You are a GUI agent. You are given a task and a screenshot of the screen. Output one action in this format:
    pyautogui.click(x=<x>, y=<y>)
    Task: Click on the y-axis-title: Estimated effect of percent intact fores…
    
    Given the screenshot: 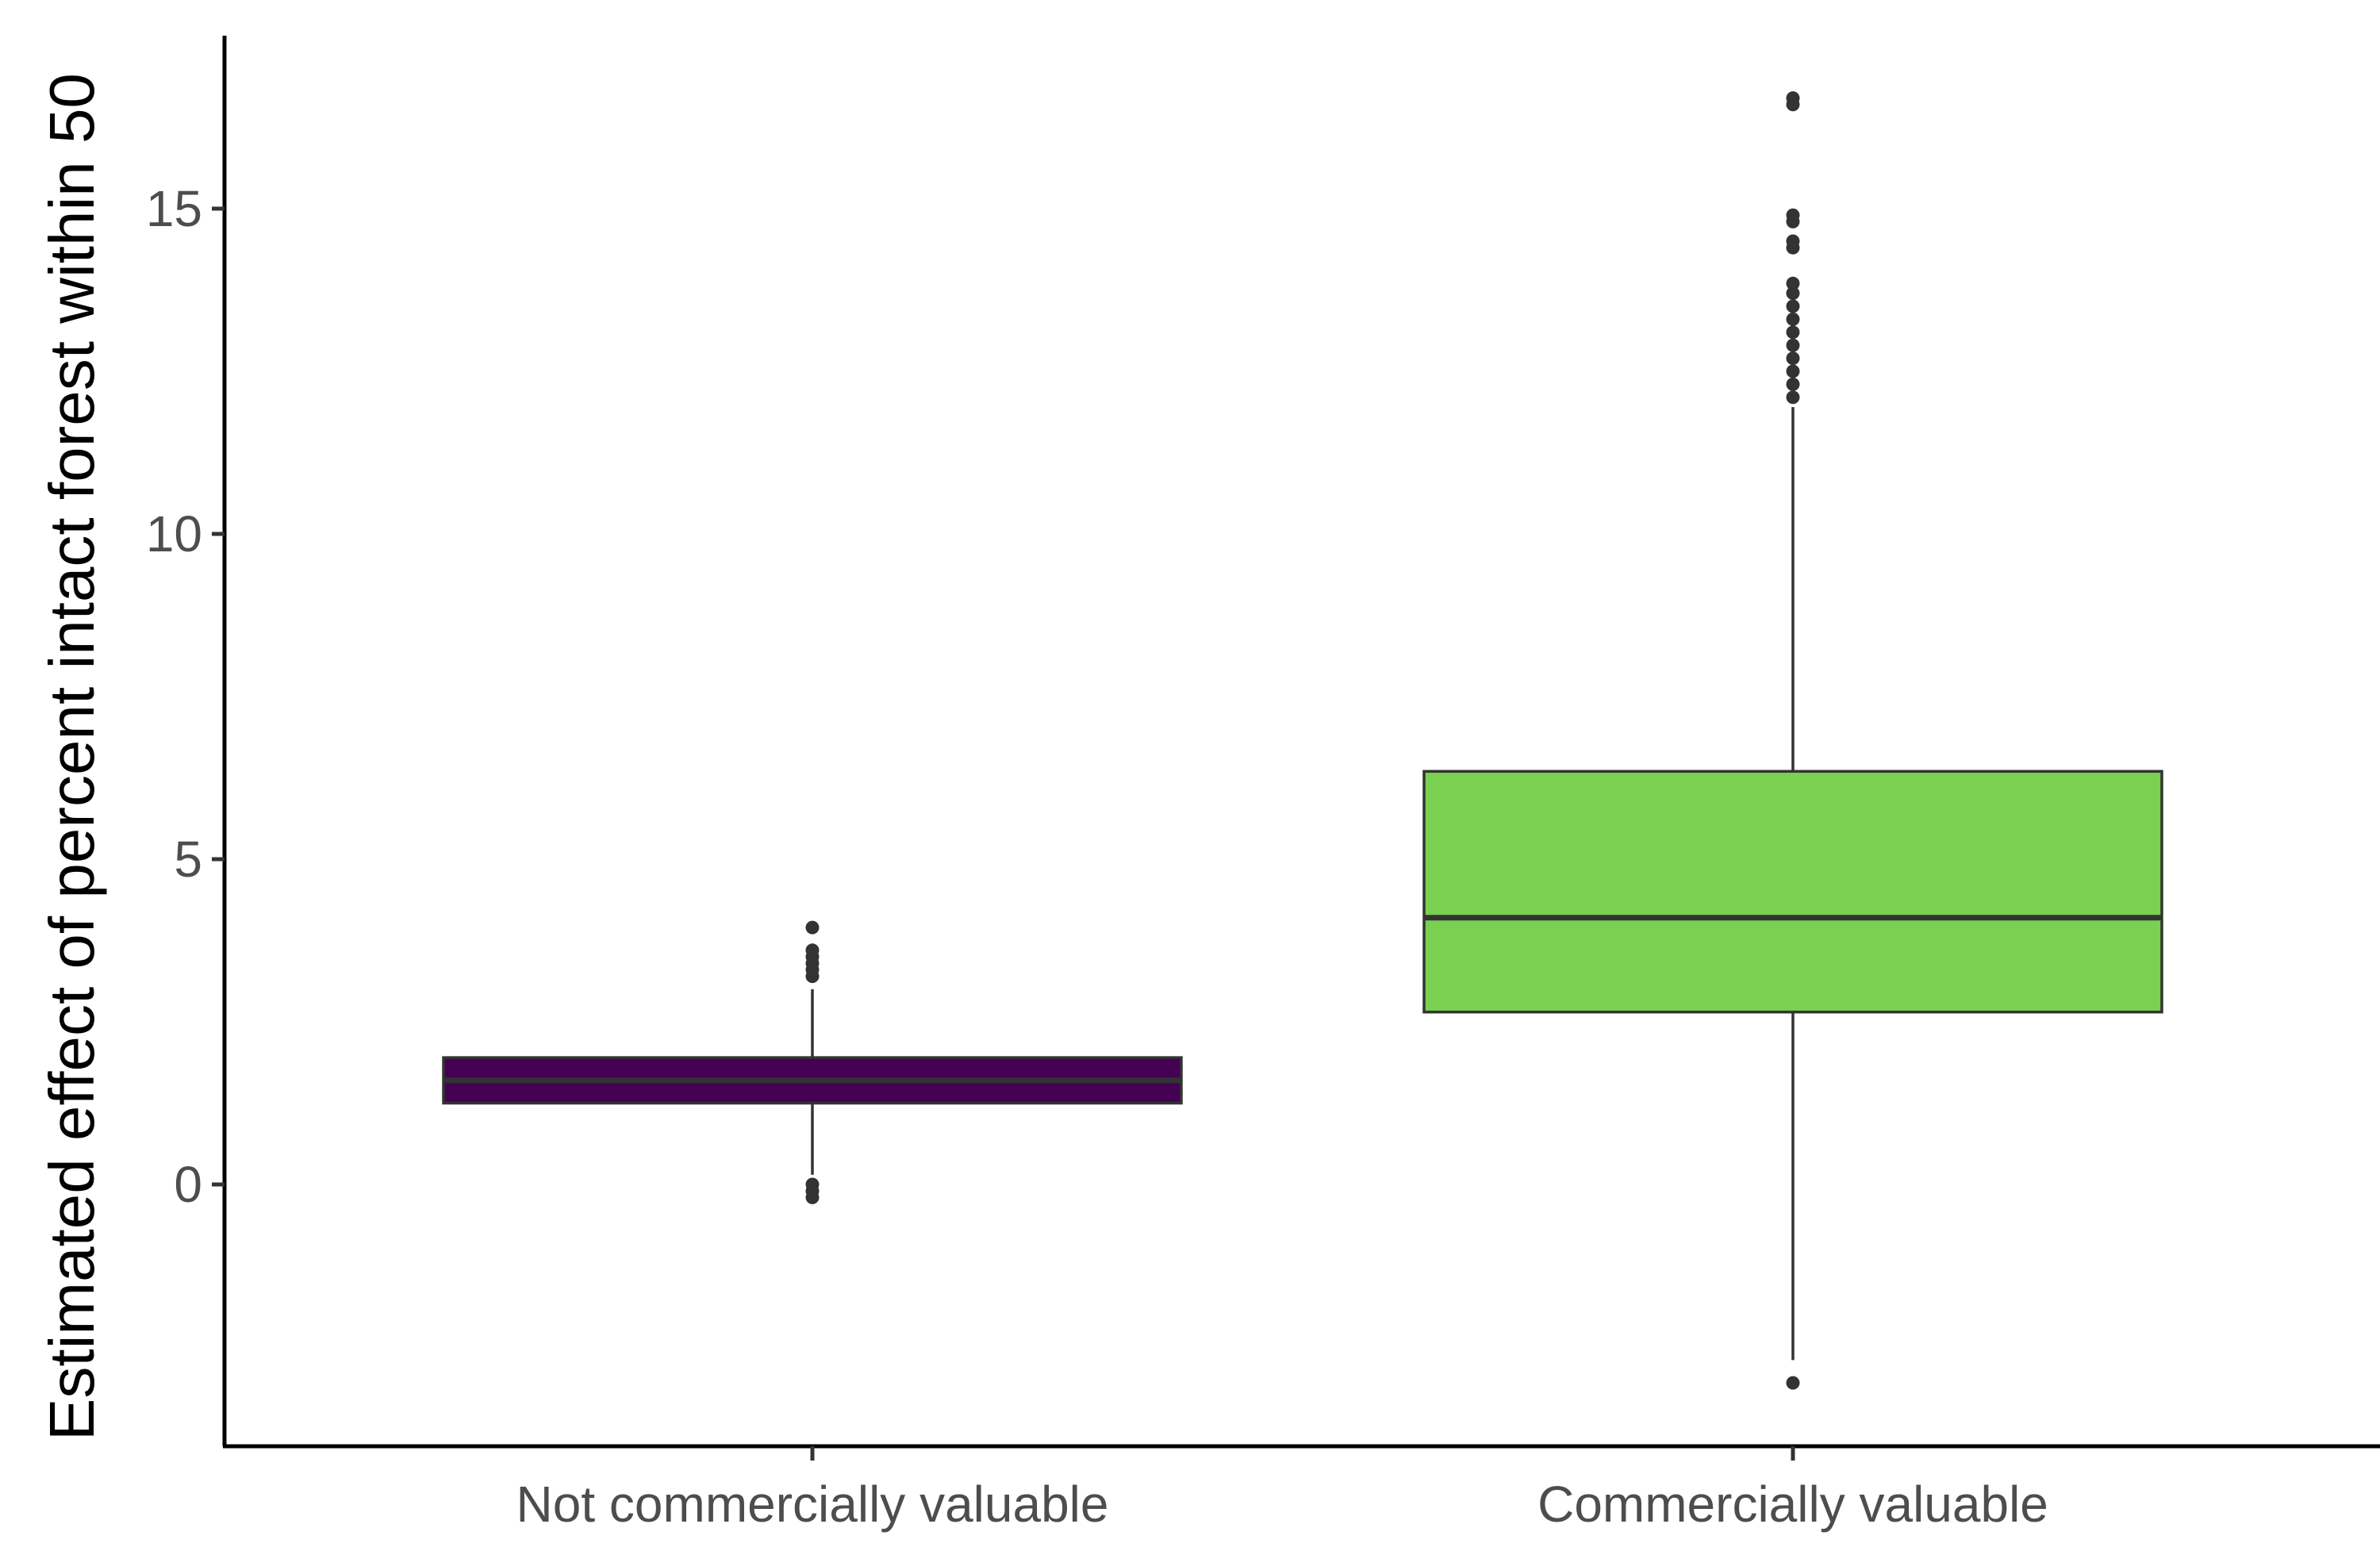 What is the action you would take?
    pyautogui.click(x=71, y=757)
    